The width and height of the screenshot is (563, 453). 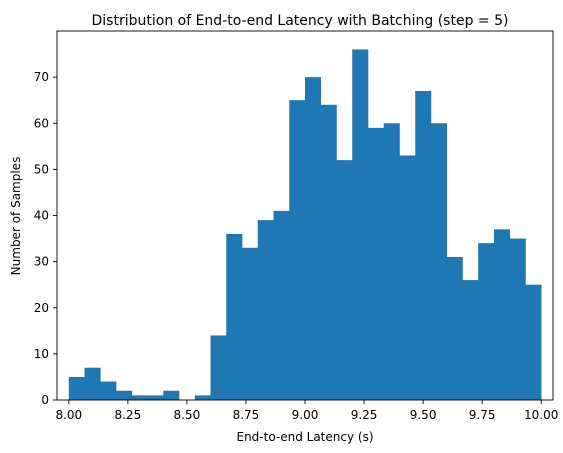 What do you see at coordinates (305, 415) in the screenshot?
I see `x-tick-label: 9.00` at bounding box center [305, 415].